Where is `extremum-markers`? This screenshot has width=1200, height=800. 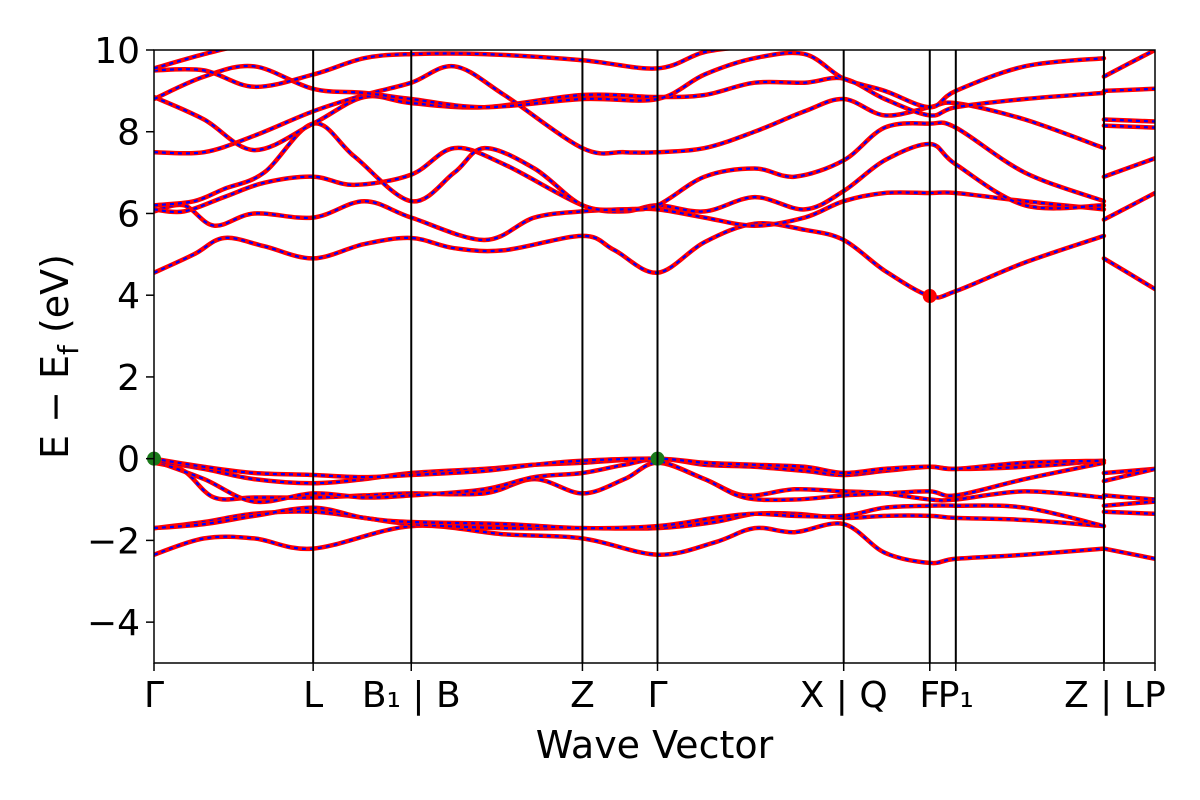 extremum-markers is located at coordinates (542, 377).